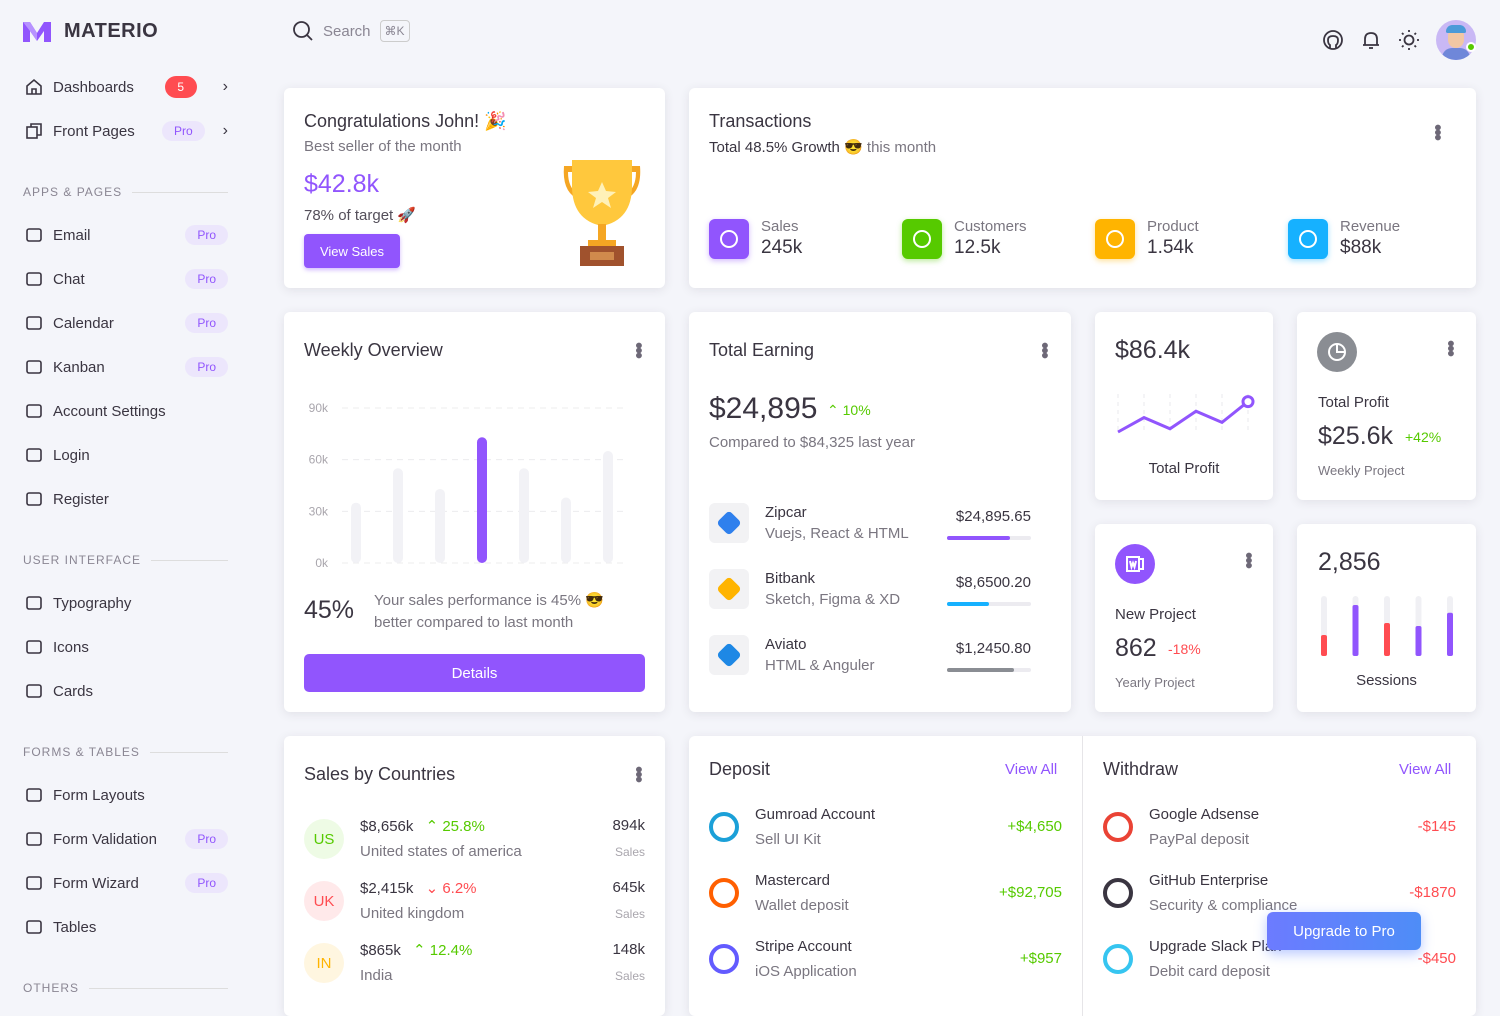  I want to click on laptop-icon, so click(1115, 238).